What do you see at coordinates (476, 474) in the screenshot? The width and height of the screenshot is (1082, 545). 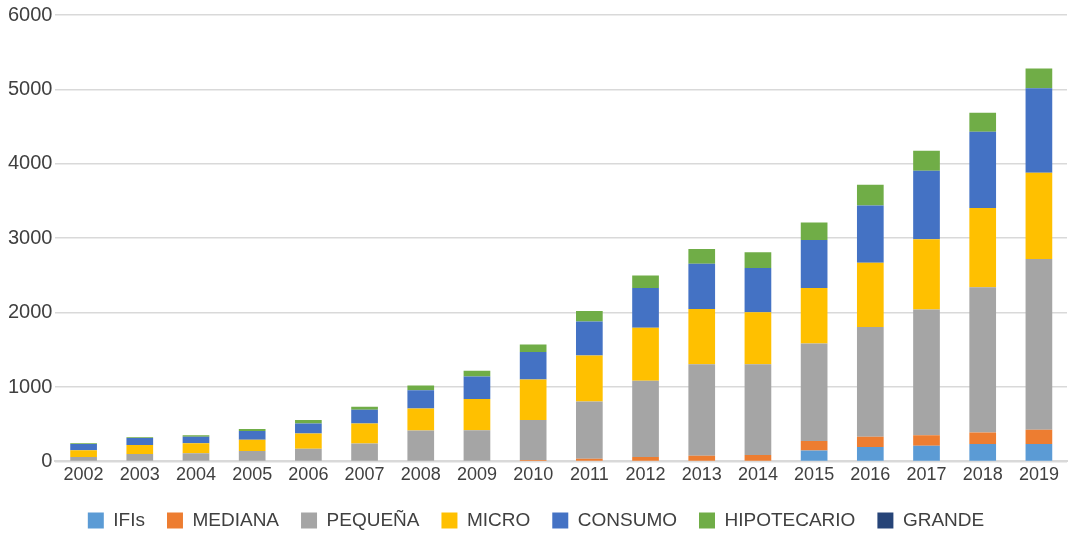 I see `x-tick-label: 2009` at bounding box center [476, 474].